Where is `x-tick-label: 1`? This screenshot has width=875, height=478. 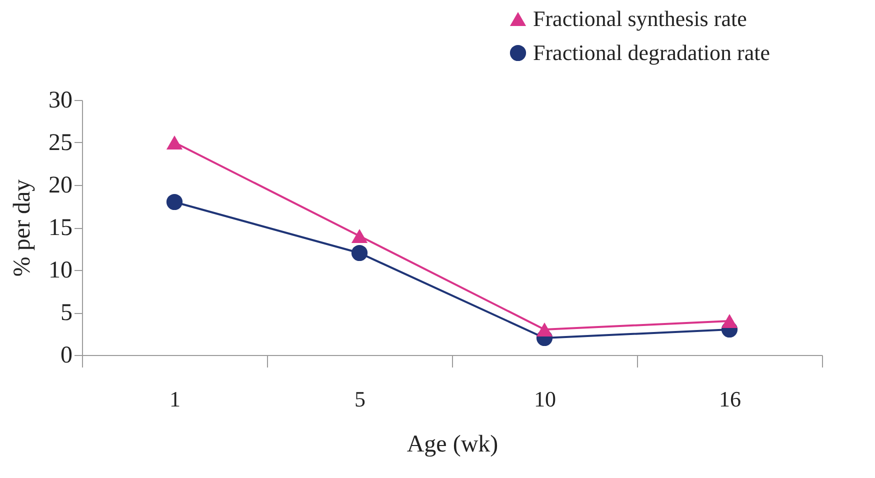 x-tick-label: 1 is located at coordinates (175, 399).